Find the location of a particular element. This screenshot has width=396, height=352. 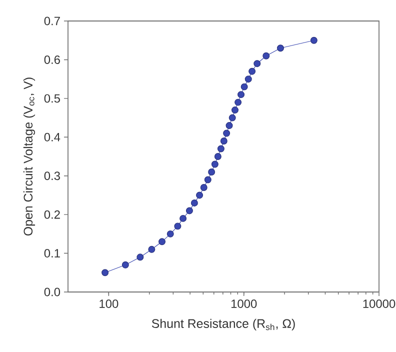

y-axis-title: Open Circuit Voltage (V$_{oc}$, V) is located at coordinates (29, 157).